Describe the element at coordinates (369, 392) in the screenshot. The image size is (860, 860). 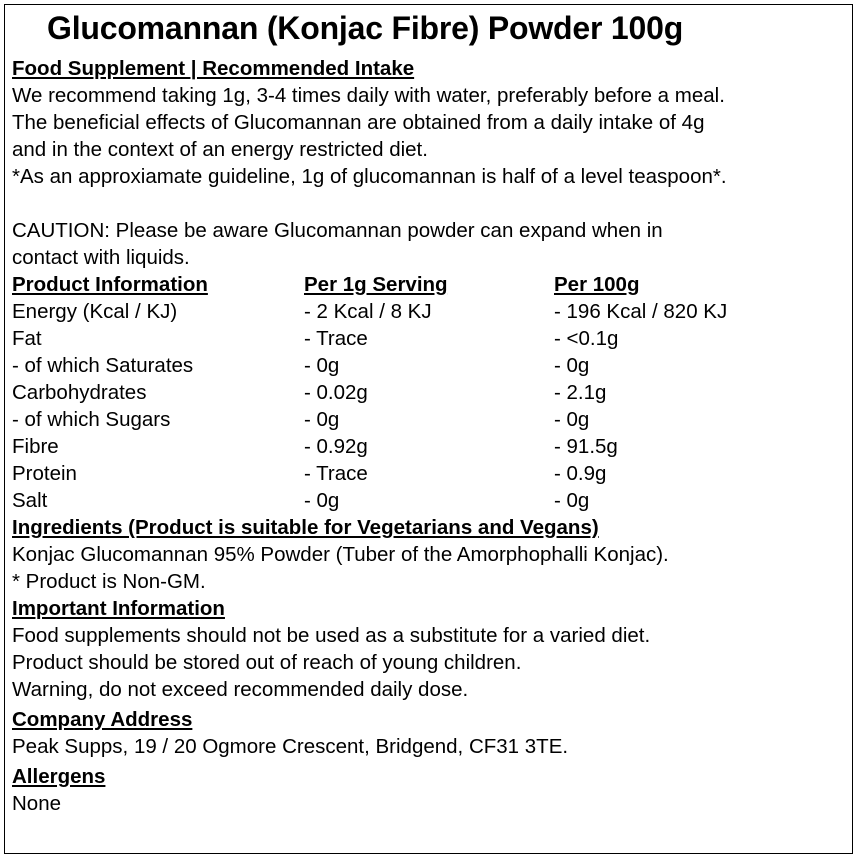
I see `nutrition-row: Carbohydrates - 0.02g - 2.1g` at that location.